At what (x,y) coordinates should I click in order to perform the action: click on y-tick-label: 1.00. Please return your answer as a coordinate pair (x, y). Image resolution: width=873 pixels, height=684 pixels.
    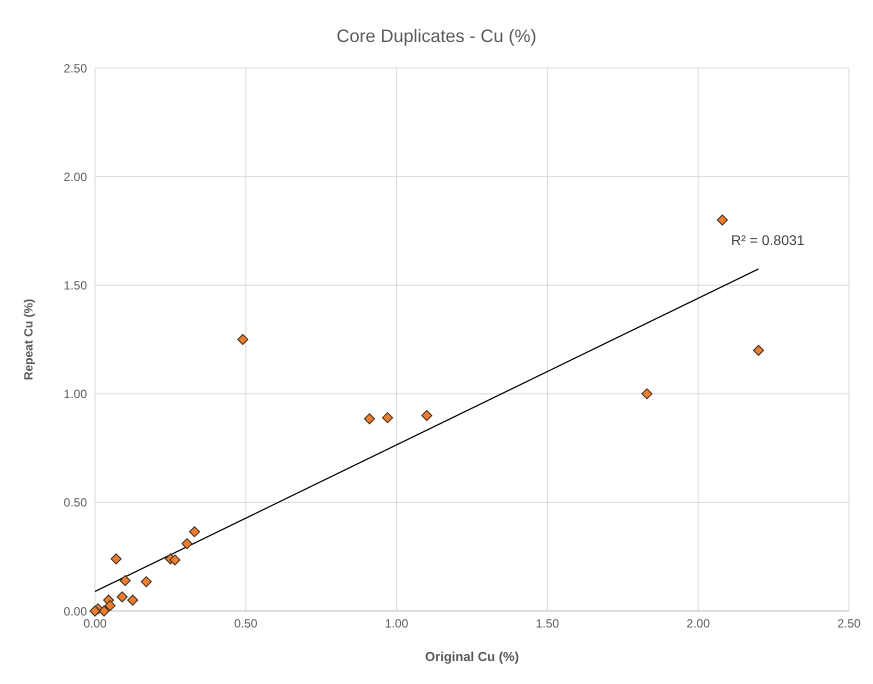
    Looking at the image, I should click on (76, 394).